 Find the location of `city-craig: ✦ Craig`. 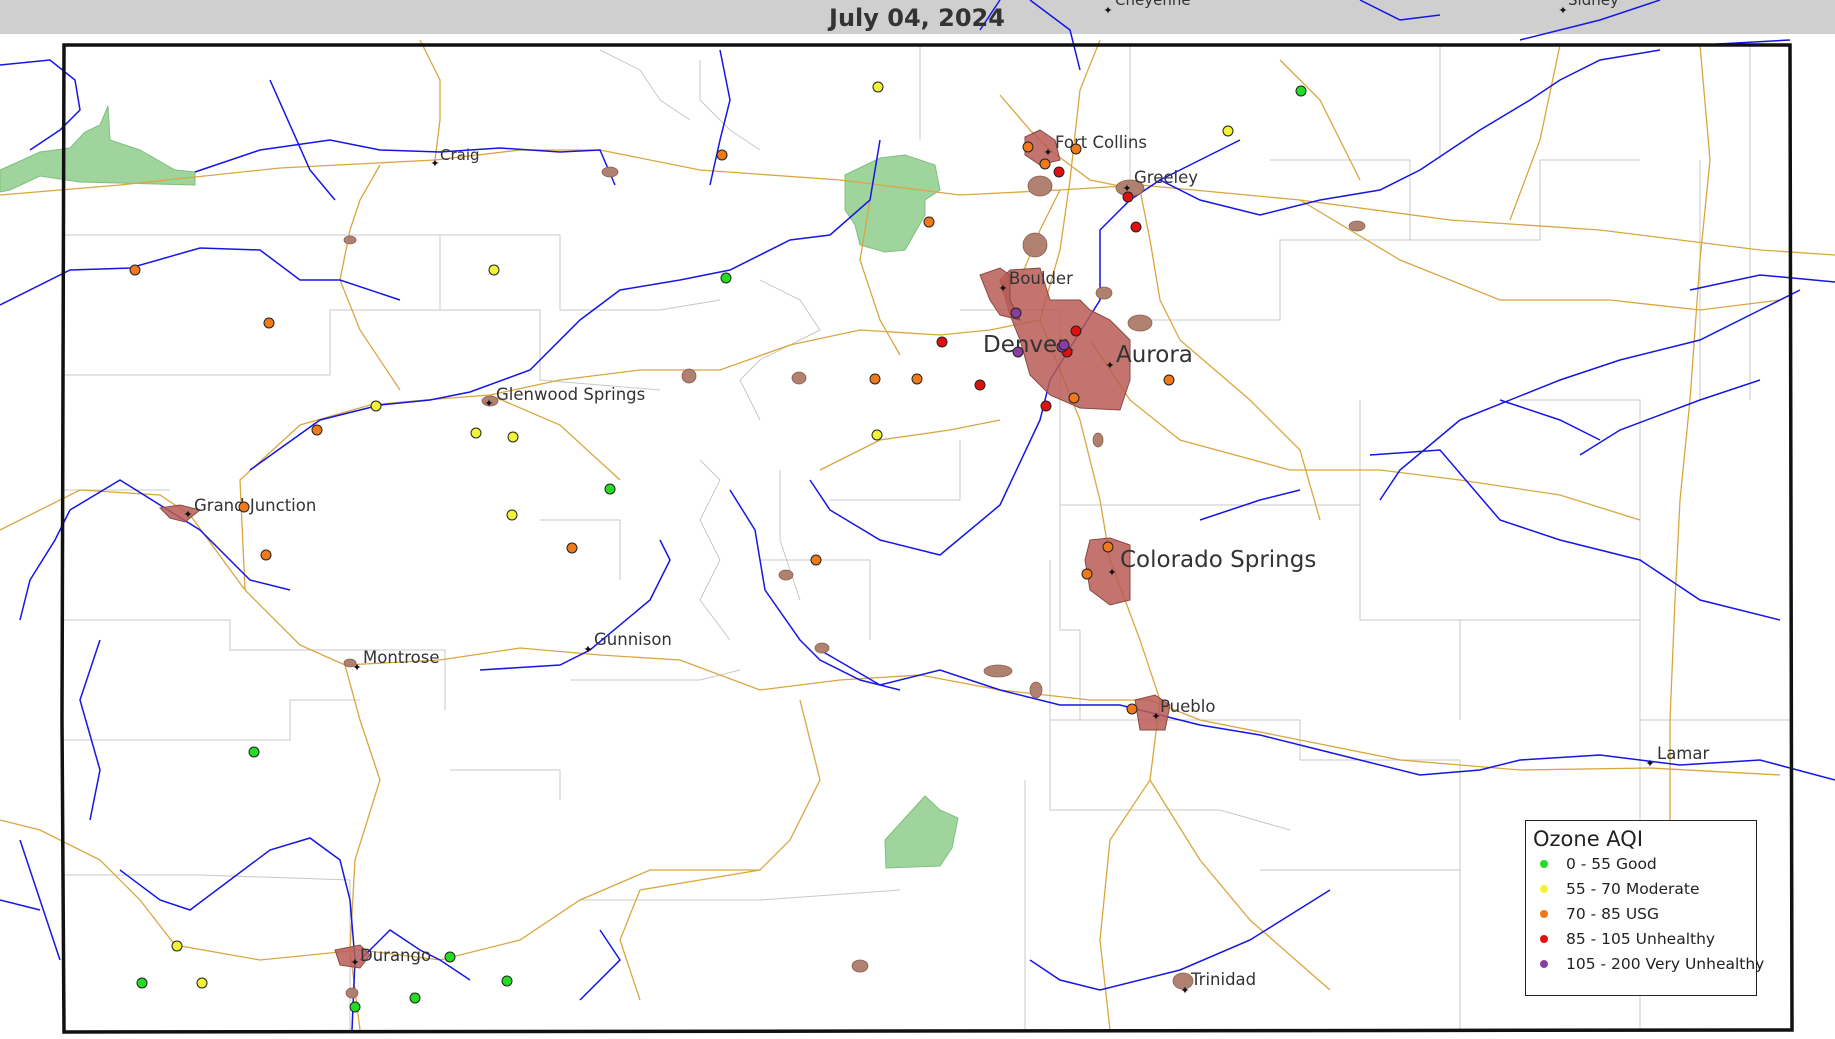

city-craig: ✦ Craig is located at coordinates (454, 158).